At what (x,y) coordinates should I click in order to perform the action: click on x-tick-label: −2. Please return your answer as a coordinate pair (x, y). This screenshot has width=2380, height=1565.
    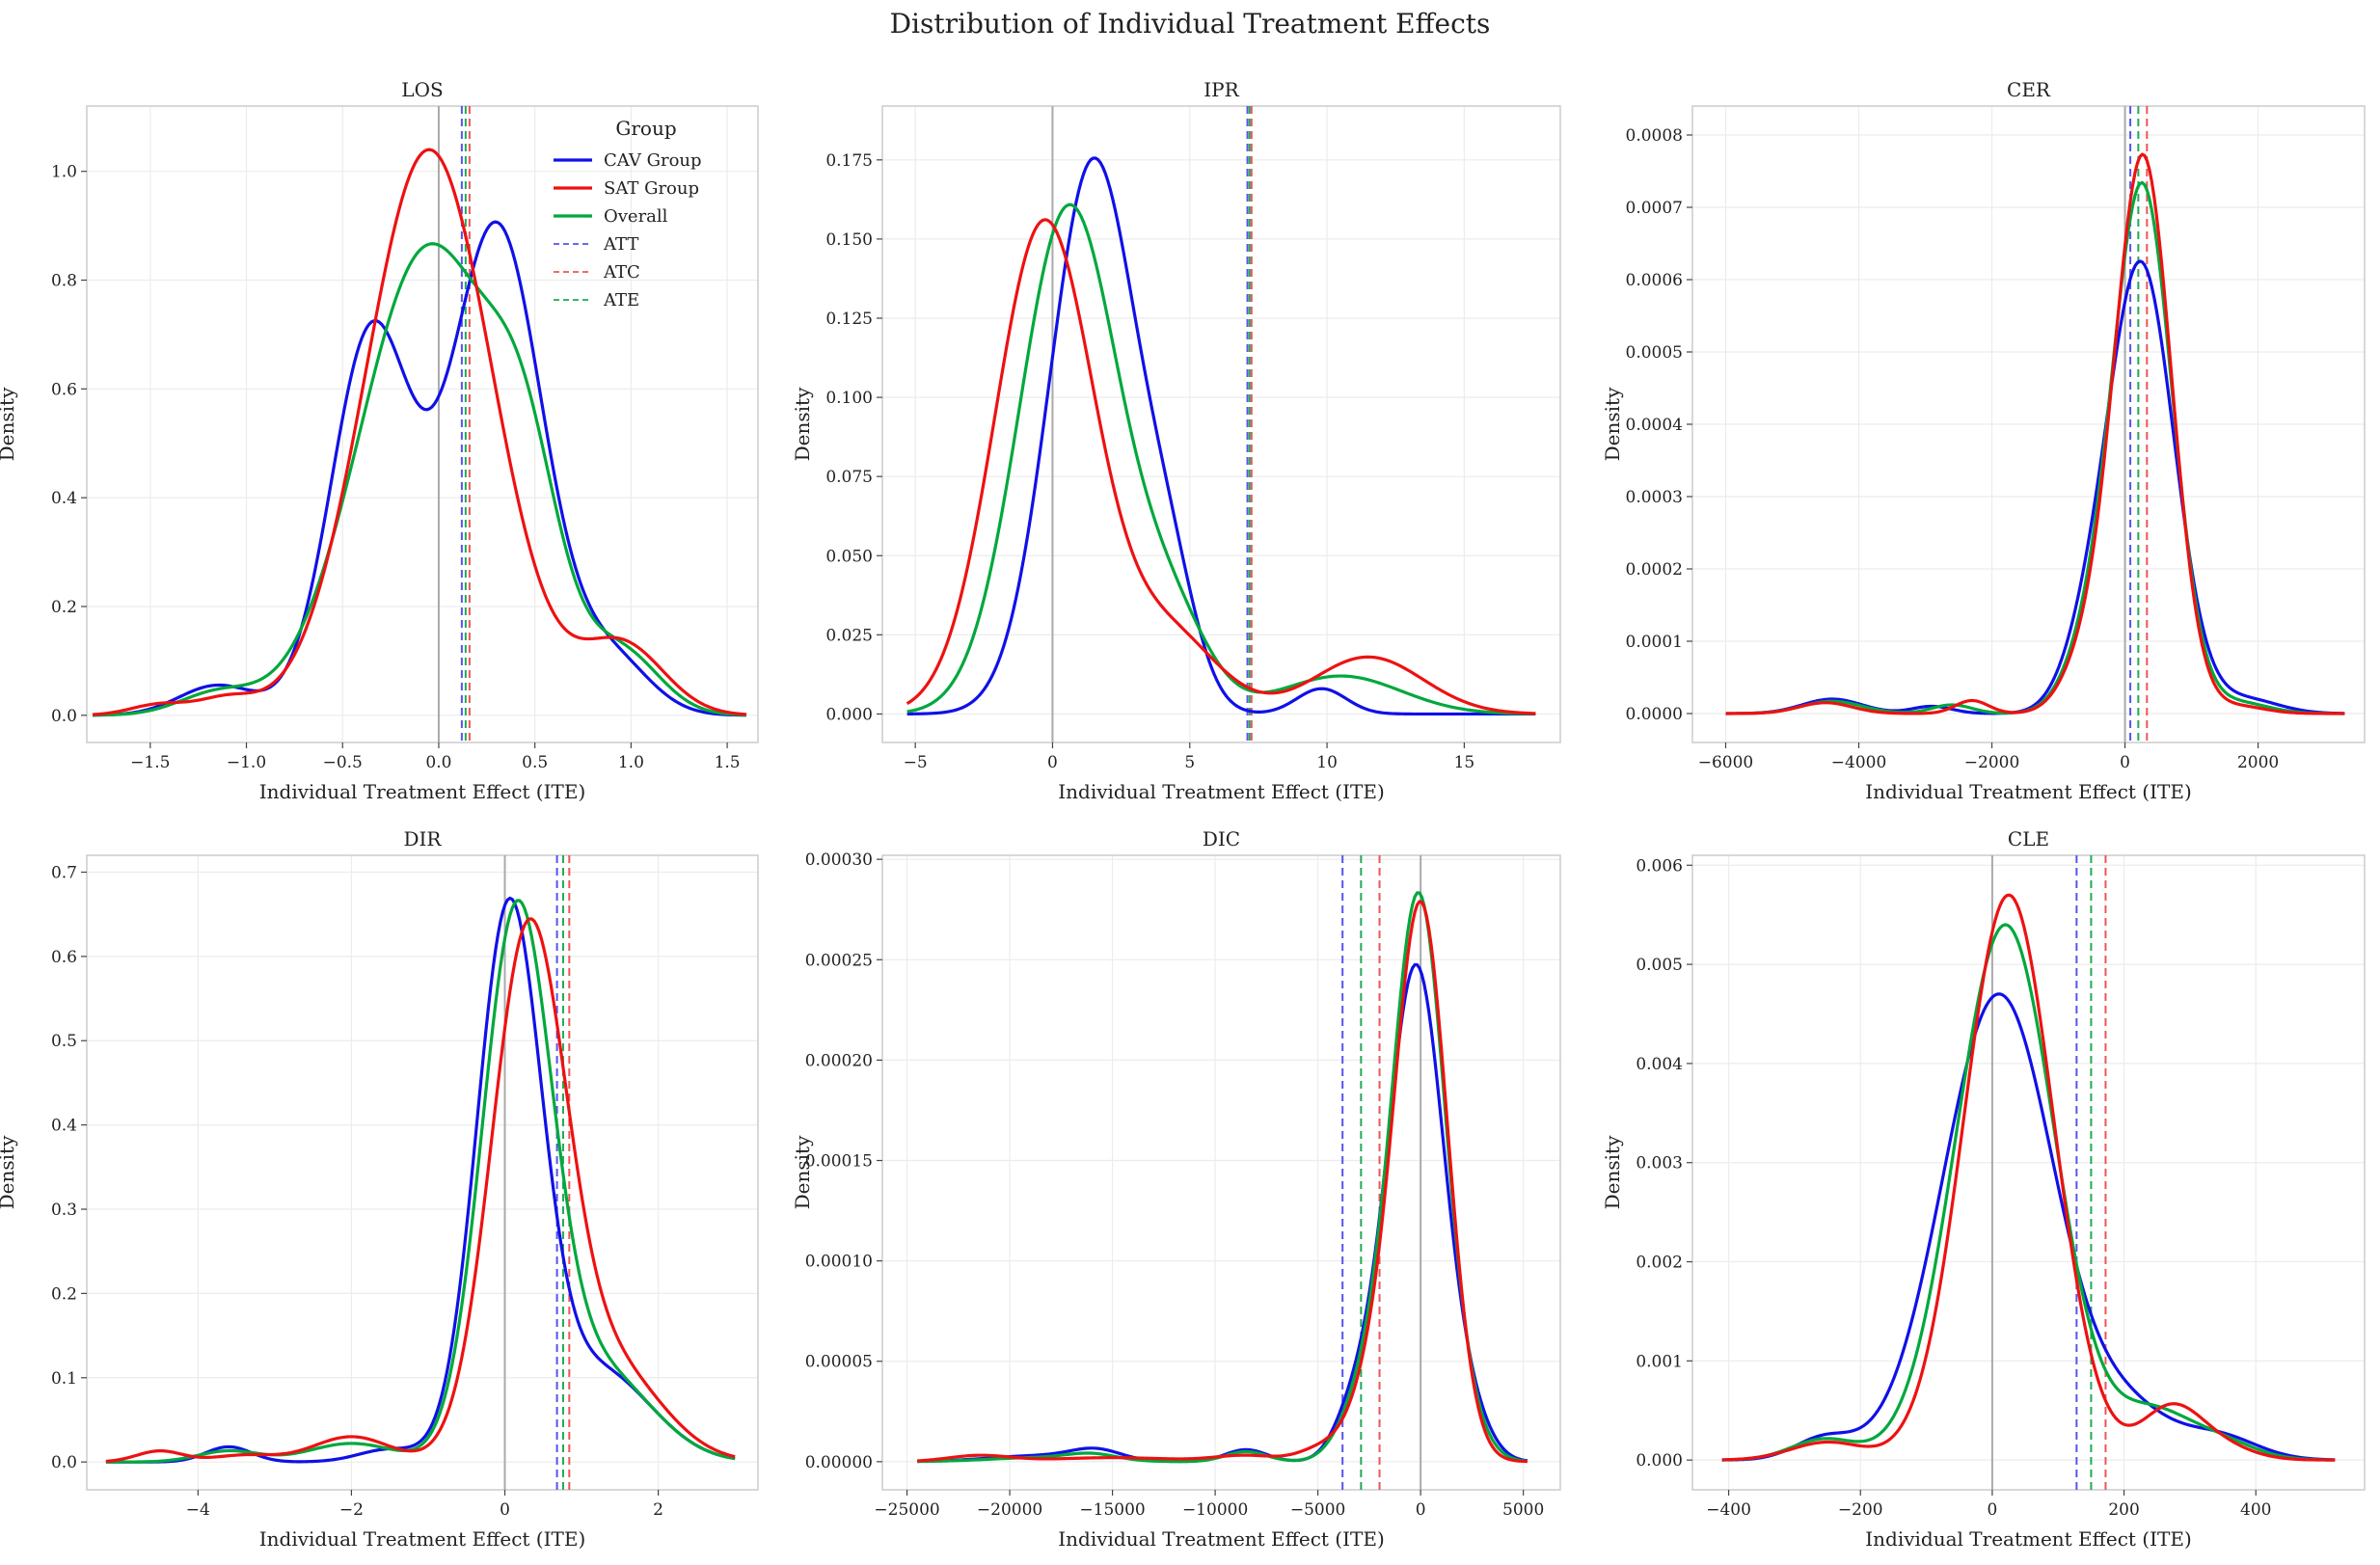
    Looking at the image, I should click on (352, 1510).